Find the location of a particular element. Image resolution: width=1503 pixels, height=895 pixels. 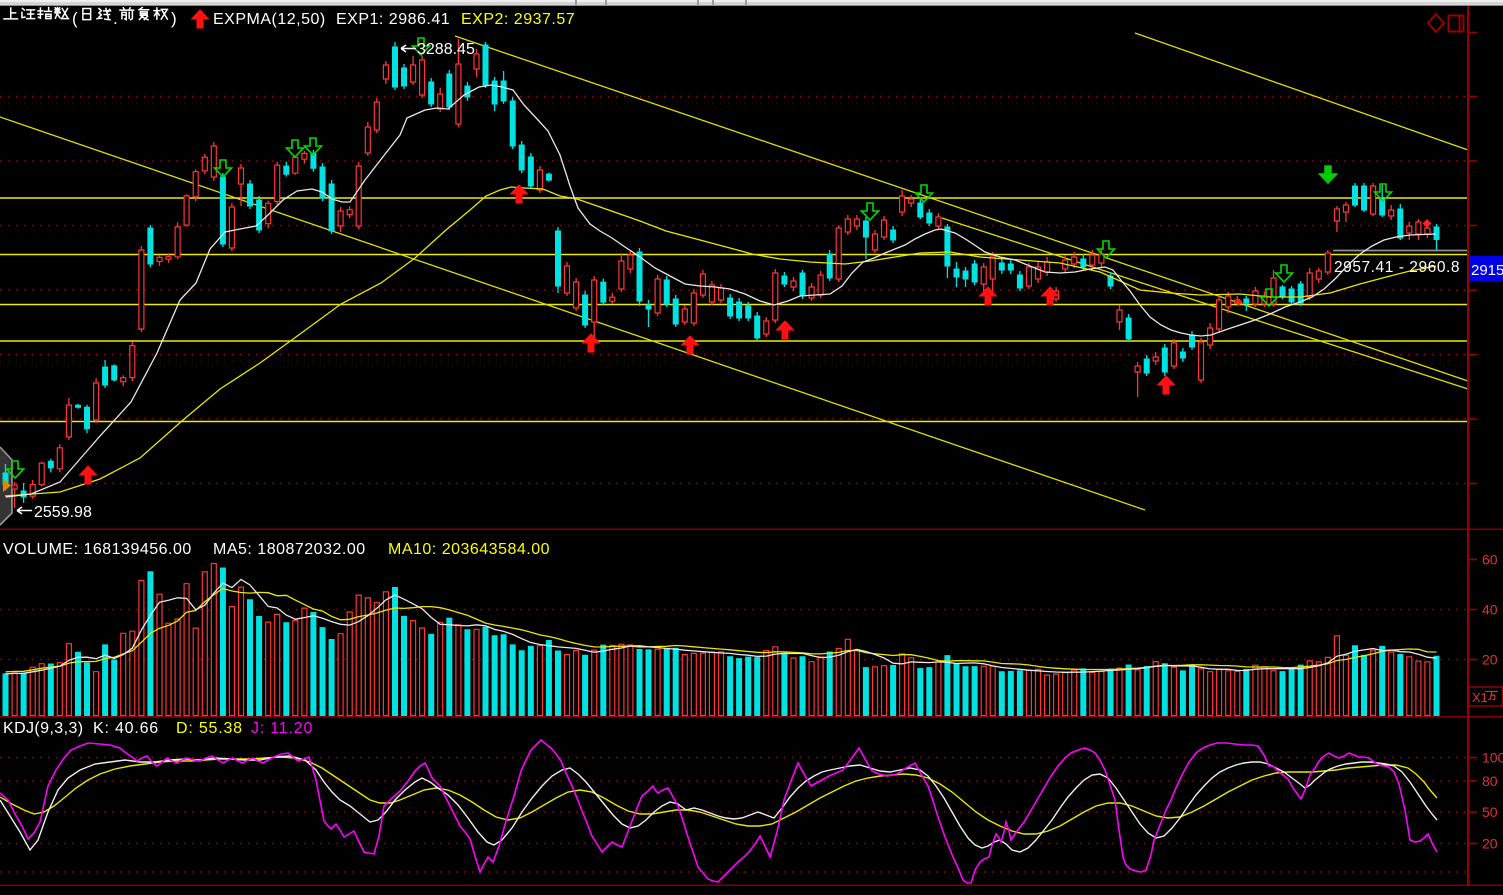

svg-text: MA5: 180872032.00 is located at coordinates (289, 549).